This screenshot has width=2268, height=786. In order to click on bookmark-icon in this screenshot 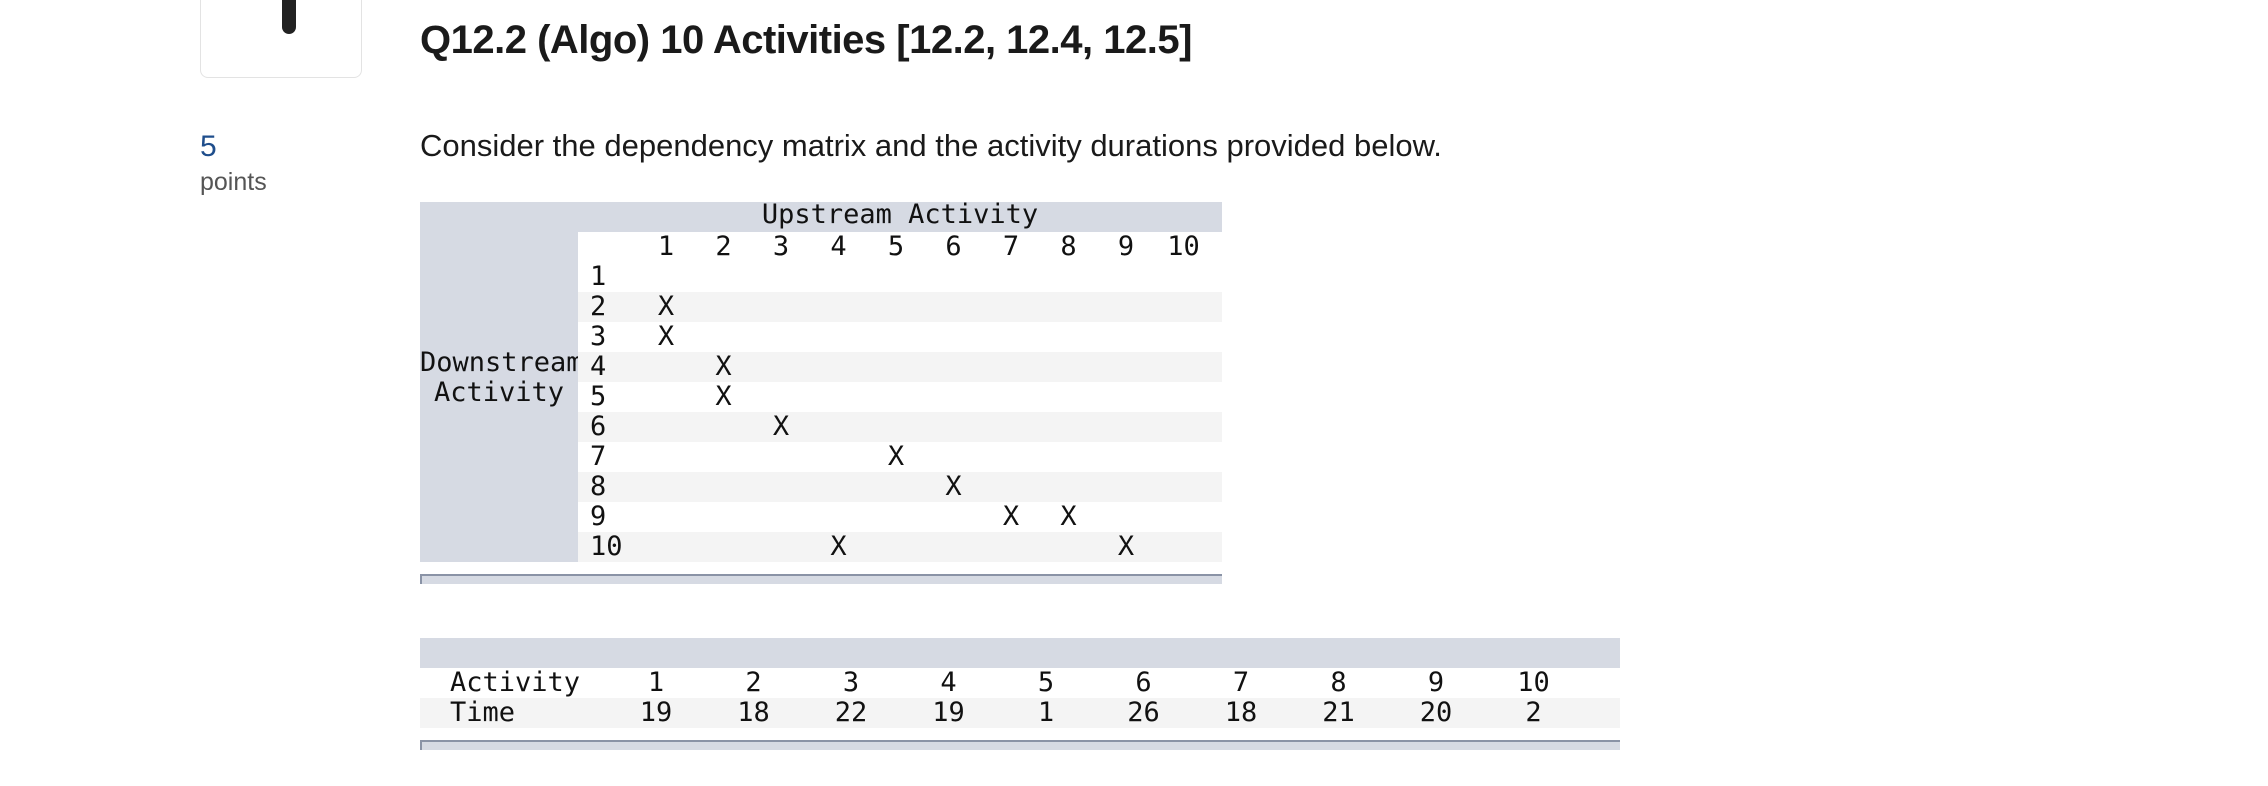, I will do `click(289, 17)`.